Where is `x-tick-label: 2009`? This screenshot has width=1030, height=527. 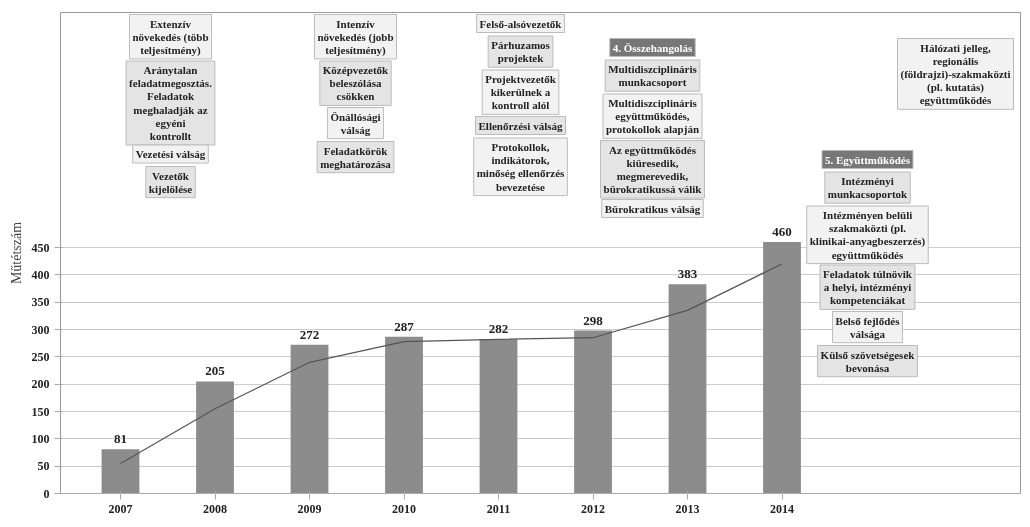
x-tick-label: 2009 is located at coordinates (309, 508).